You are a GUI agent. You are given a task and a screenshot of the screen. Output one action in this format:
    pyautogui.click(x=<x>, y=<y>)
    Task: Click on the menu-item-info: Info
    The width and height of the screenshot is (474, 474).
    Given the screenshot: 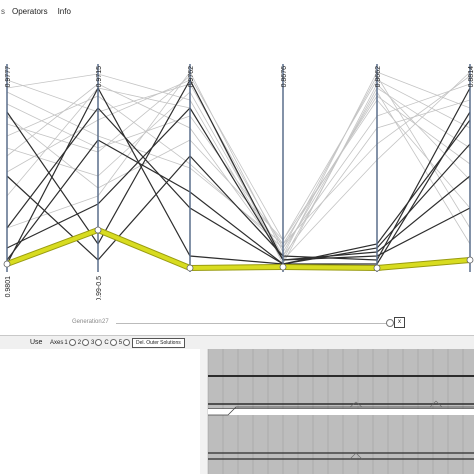 What is the action you would take?
    pyautogui.click(x=64, y=11)
    